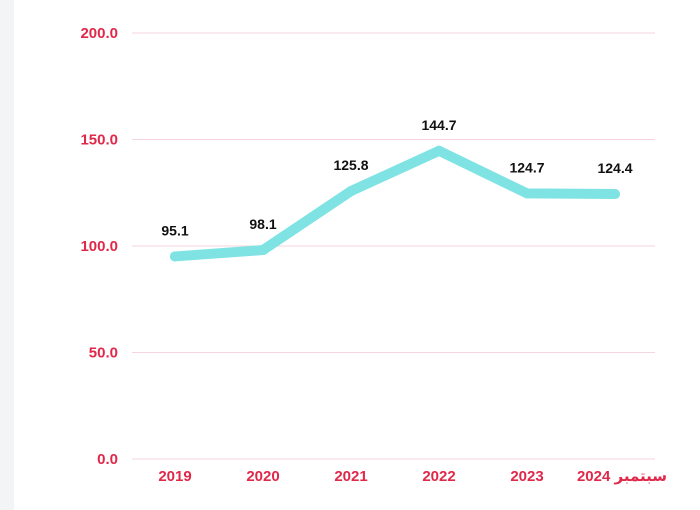 The height and width of the screenshot is (510, 700). What do you see at coordinates (526, 167) in the screenshot?
I see `data-label: 124.7` at bounding box center [526, 167].